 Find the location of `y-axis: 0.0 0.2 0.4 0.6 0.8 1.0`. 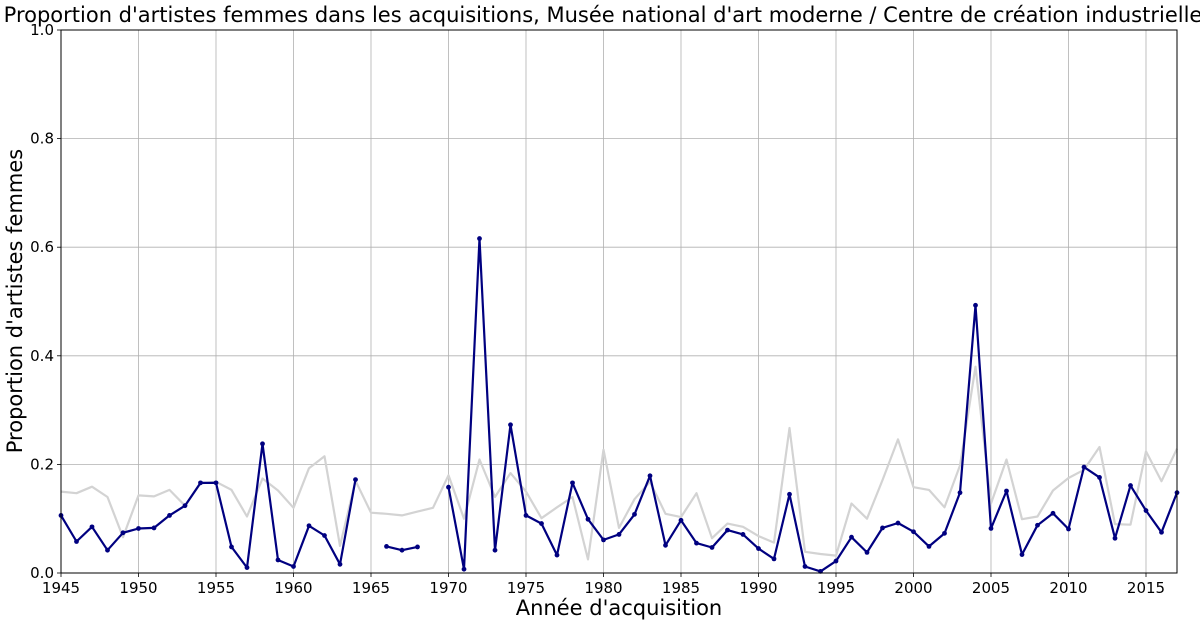

y-axis: 0.0 0.2 0.4 0.6 0.8 1.0 is located at coordinates (45, 301).